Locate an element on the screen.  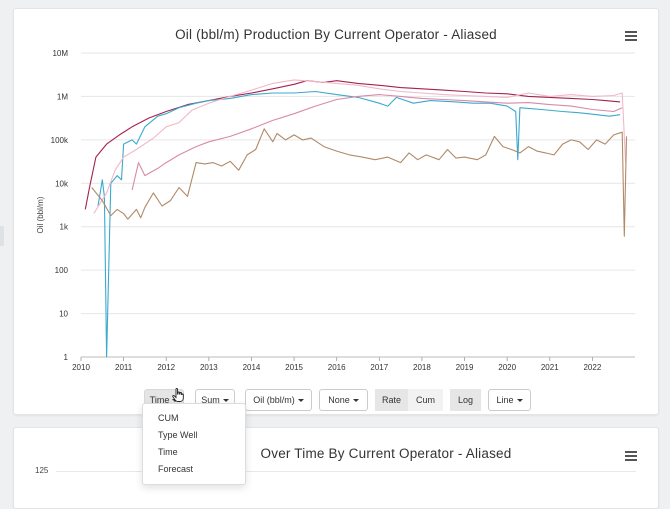
y-tick-label: 100k is located at coordinates (60, 140).